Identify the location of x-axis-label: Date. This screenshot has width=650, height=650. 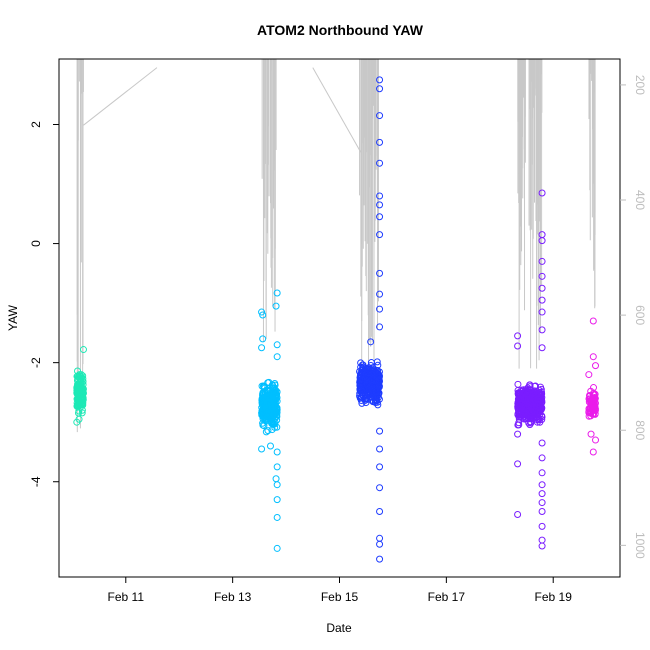
(339, 628).